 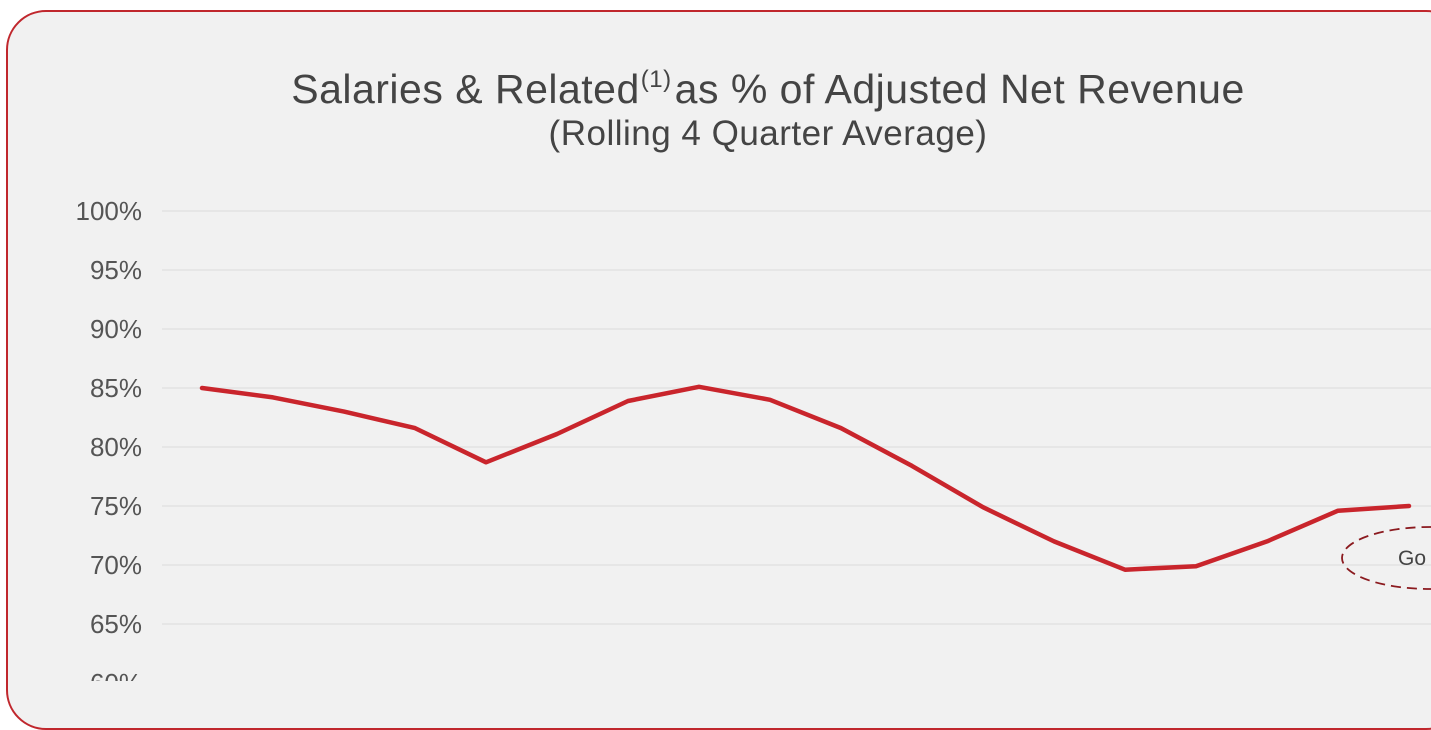 What do you see at coordinates (116, 565) in the screenshot?
I see `y-tick-label: 70%` at bounding box center [116, 565].